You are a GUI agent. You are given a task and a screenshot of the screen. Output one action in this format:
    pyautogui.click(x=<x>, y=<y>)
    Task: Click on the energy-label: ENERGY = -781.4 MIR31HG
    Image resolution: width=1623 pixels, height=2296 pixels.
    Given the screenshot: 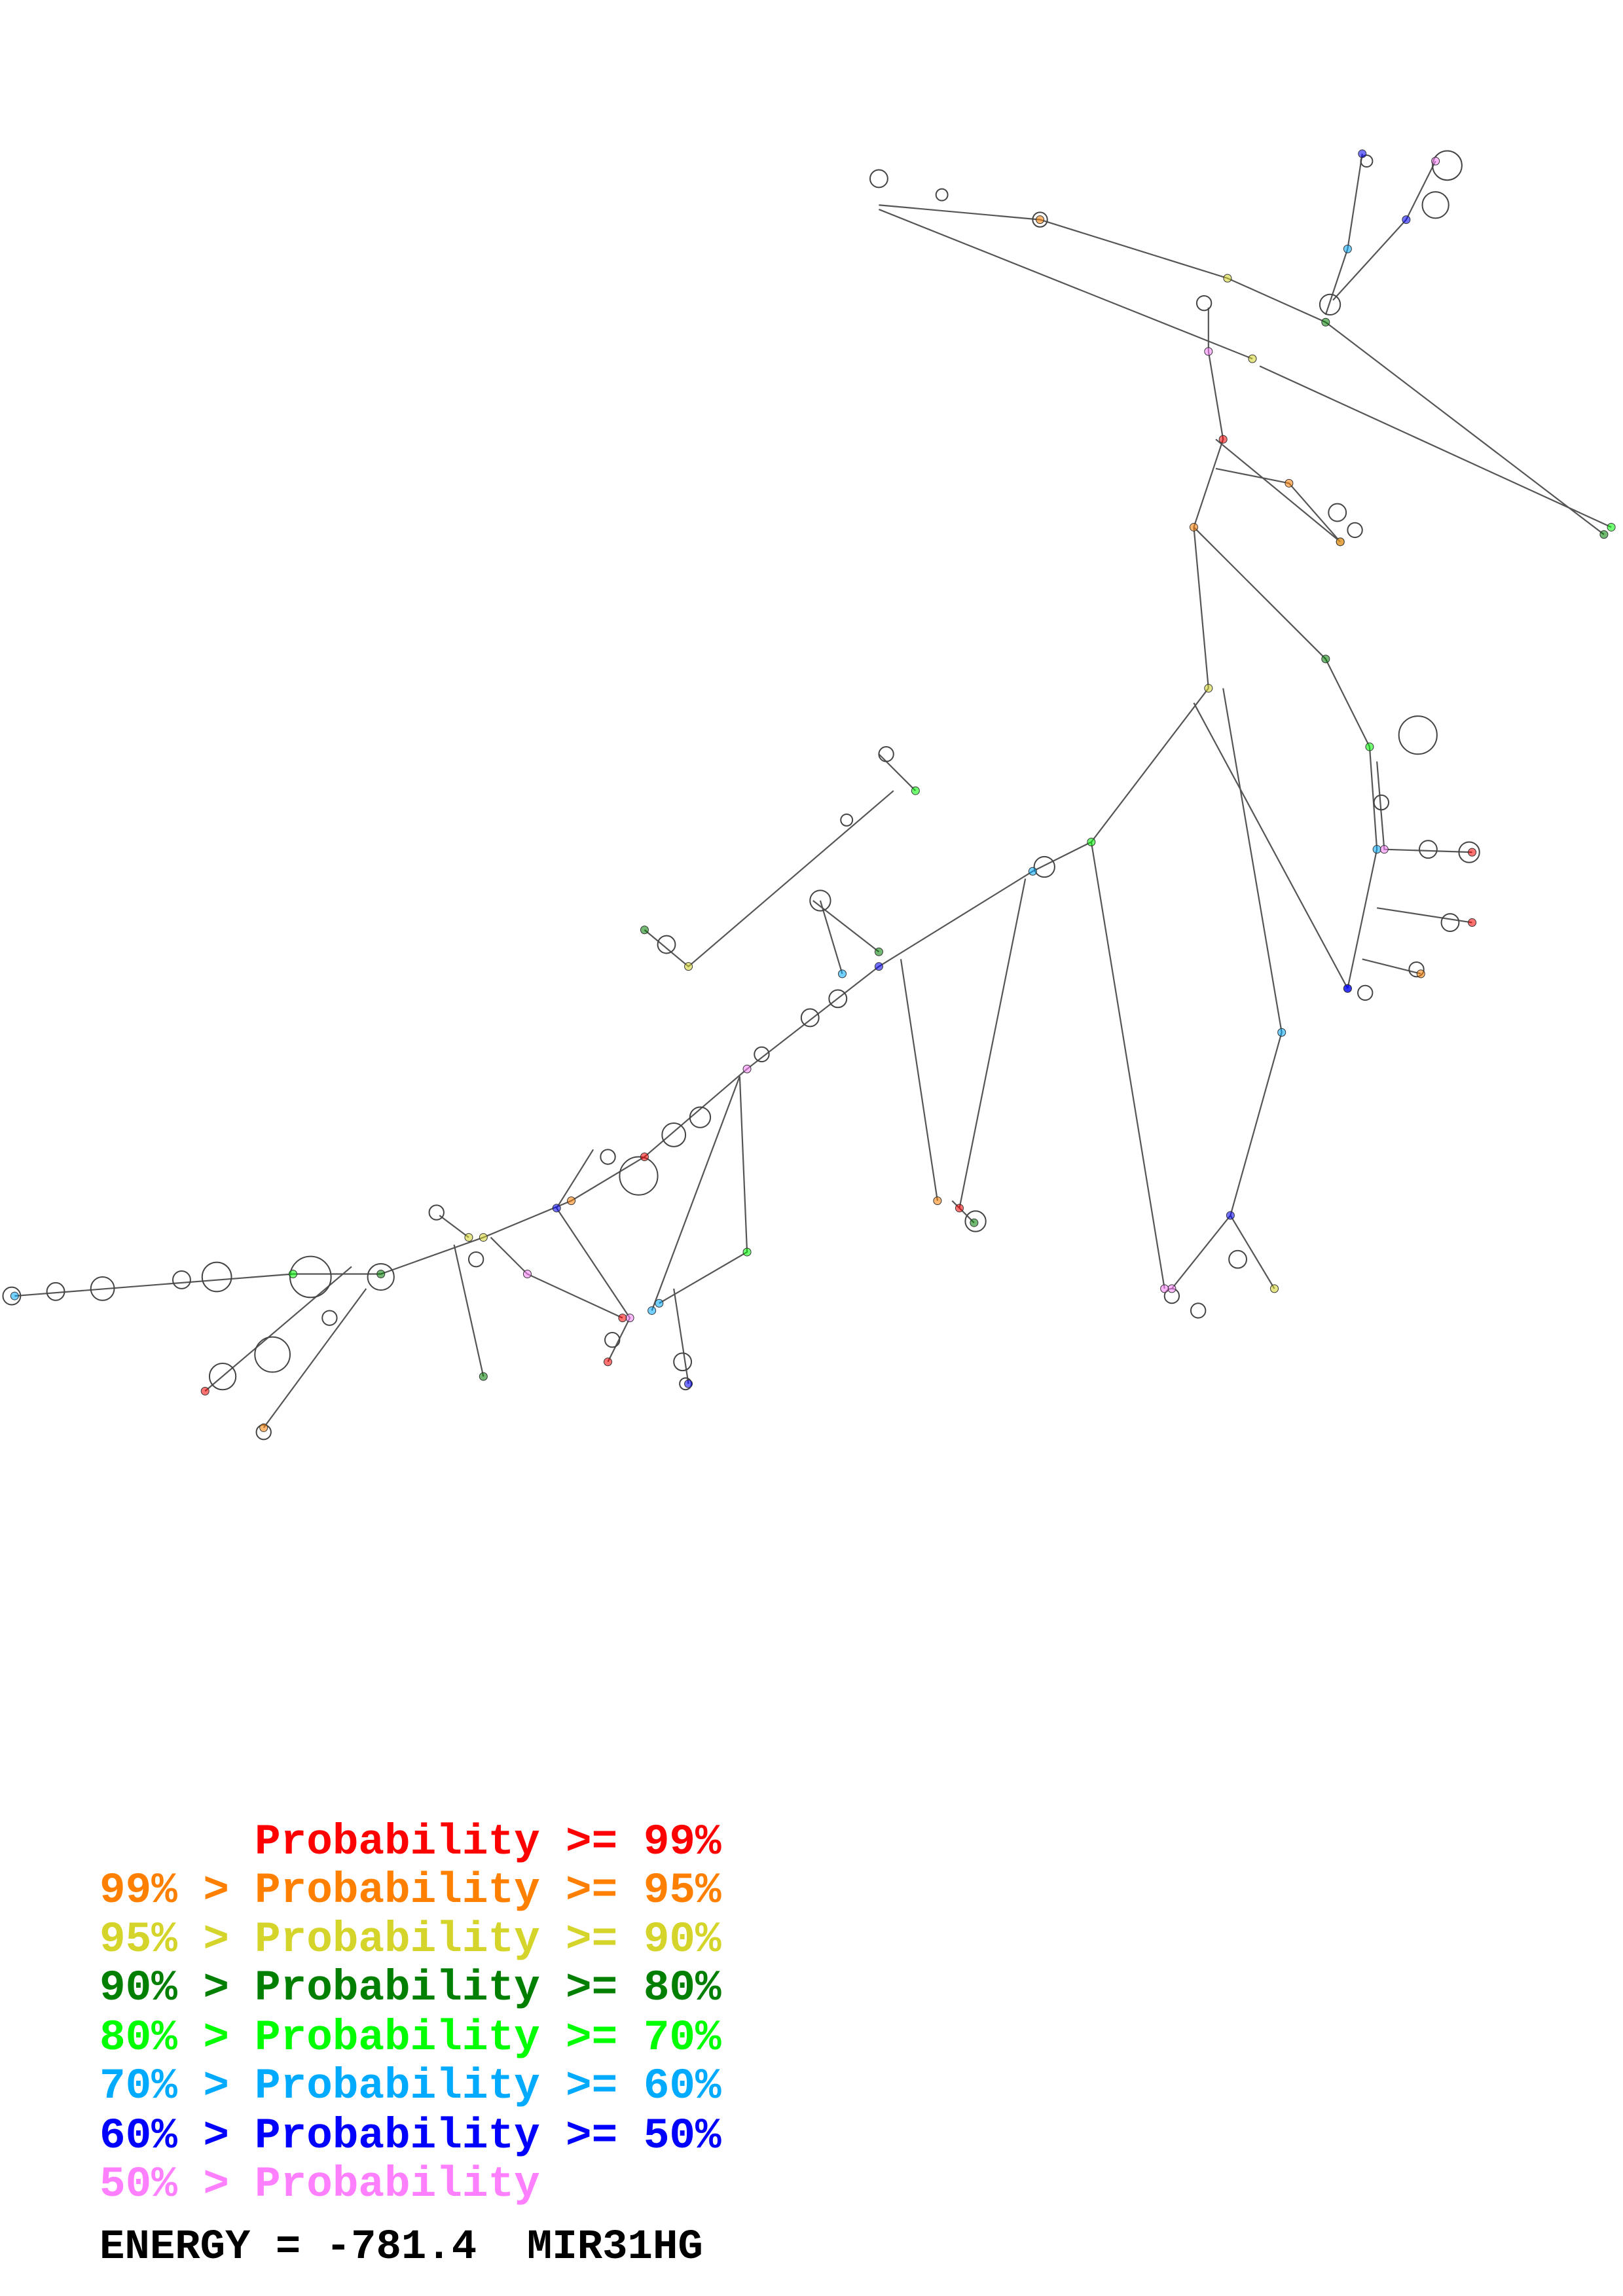 What is the action you would take?
    pyautogui.click(x=401, y=2247)
    